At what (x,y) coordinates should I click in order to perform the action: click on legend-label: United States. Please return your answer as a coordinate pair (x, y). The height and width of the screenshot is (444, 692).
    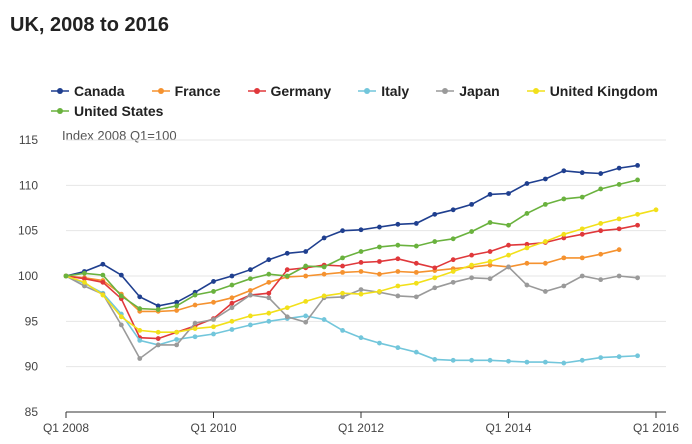
    Looking at the image, I should click on (119, 111).